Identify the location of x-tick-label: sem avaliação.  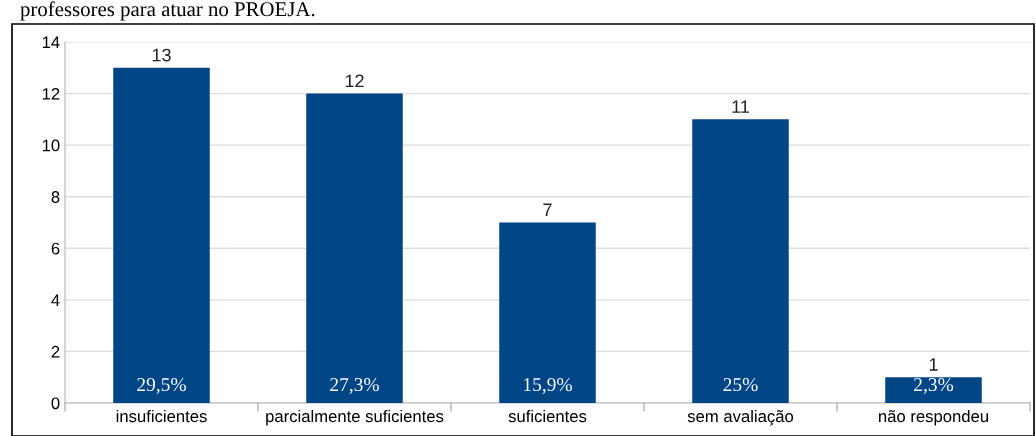
(740, 417).